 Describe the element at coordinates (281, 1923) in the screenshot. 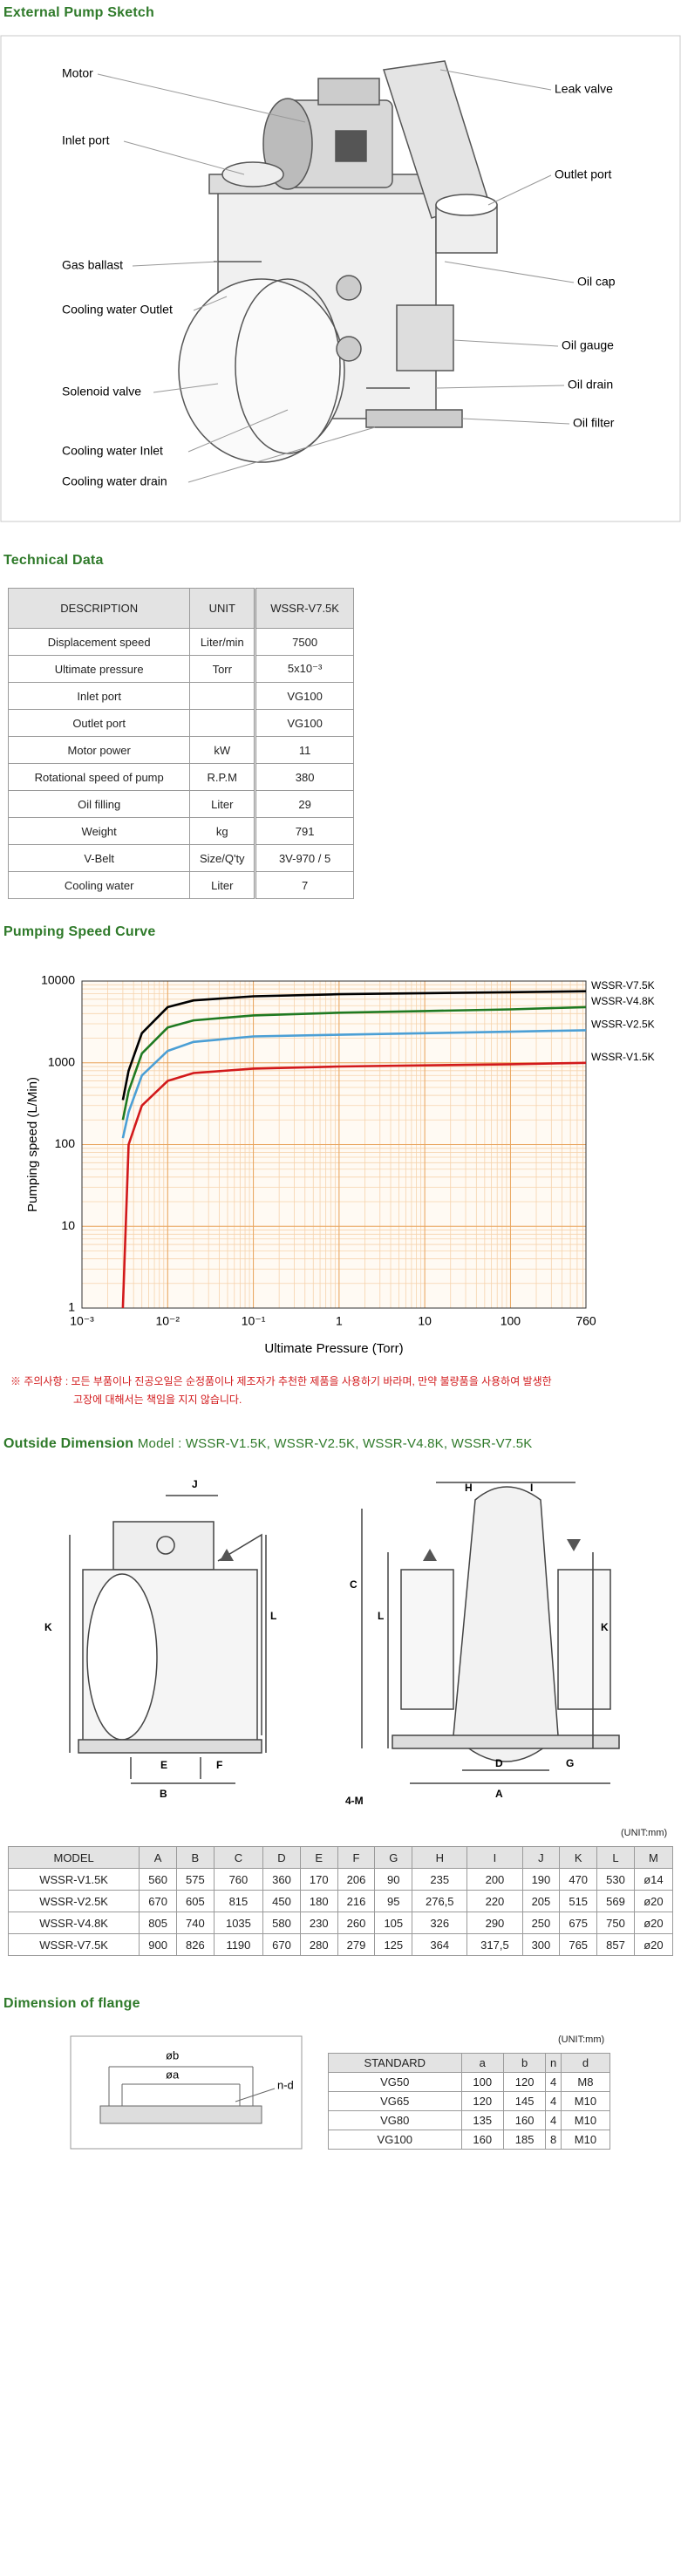

I see `cell: 580` at that location.